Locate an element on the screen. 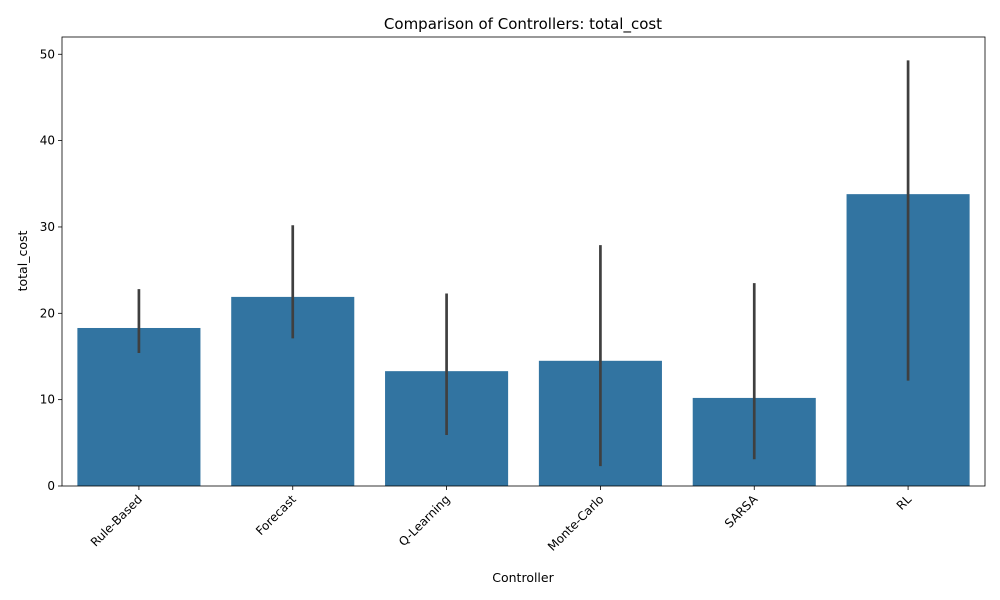 The width and height of the screenshot is (1000, 600). x-tick-label: Monte-Carlo is located at coordinates (576, 523).